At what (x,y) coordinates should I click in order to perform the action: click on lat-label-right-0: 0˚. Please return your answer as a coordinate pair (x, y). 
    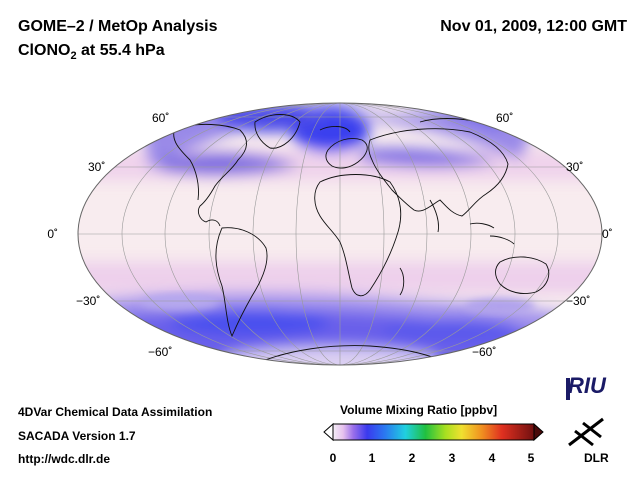
    Looking at the image, I should click on (607, 234).